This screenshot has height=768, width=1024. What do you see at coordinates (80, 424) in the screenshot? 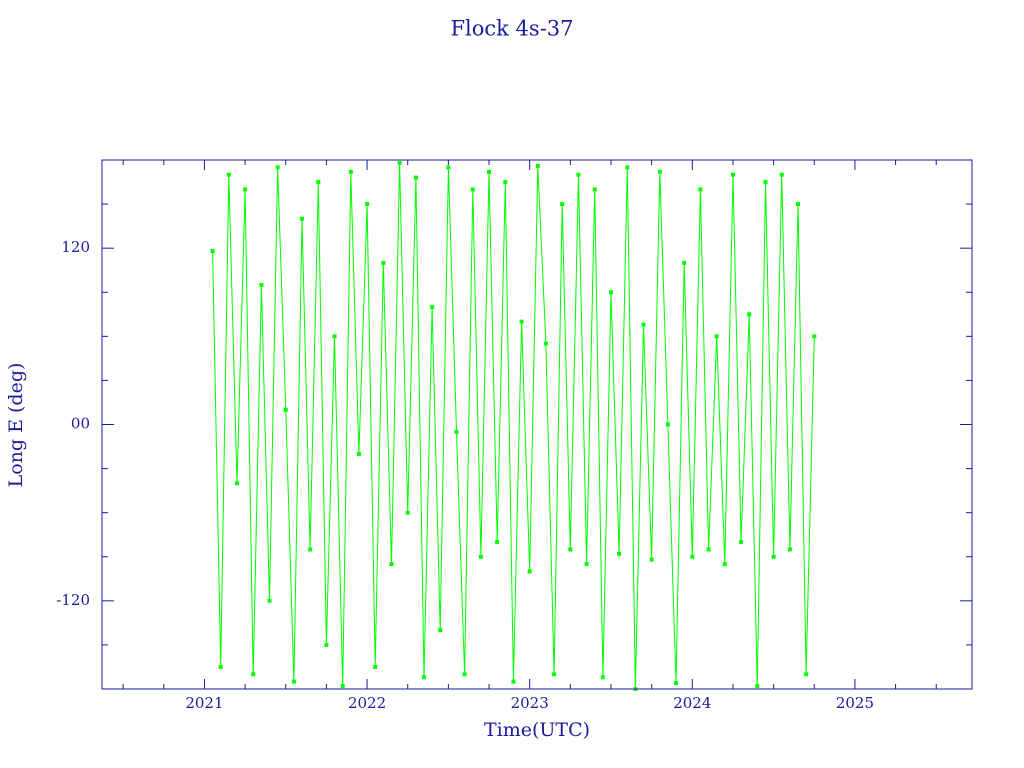
I see `y-tick-label: 00` at bounding box center [80, 424].